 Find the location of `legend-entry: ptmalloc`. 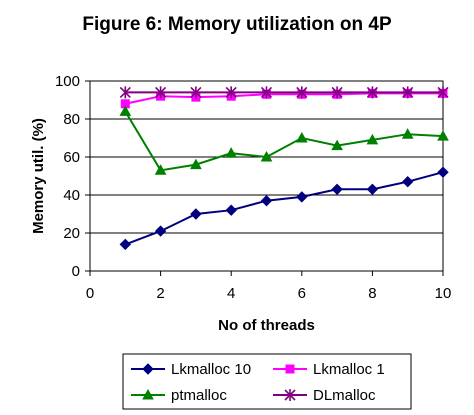

legend-entry: ptmalloc is located at coordinates (179, 395).